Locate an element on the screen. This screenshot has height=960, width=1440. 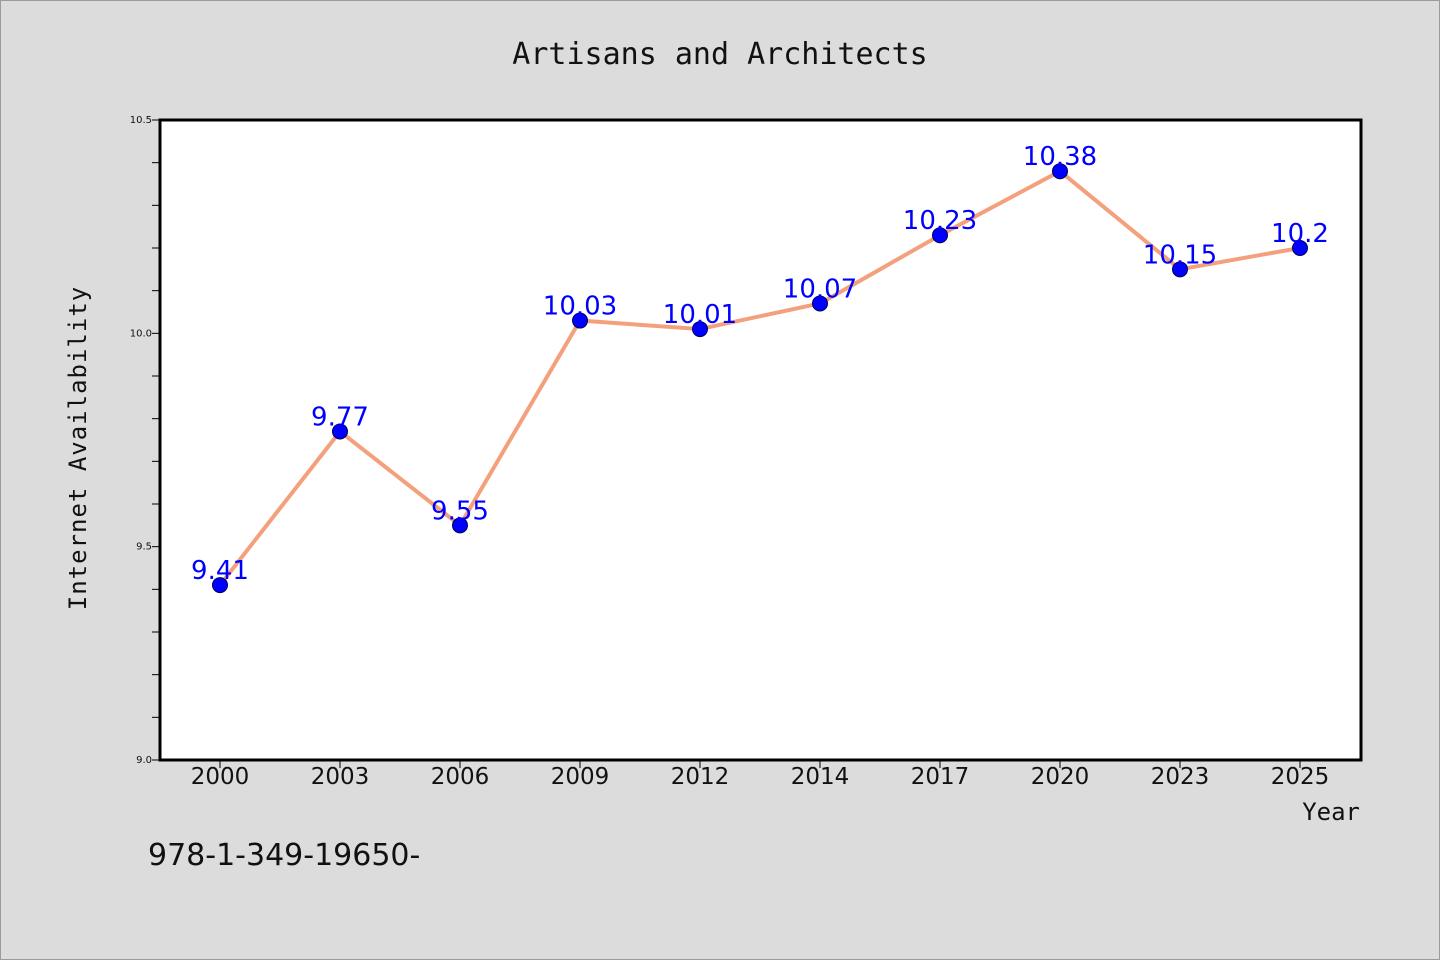
chart-title: Artisans and Architects is located at coordinates (719, 54).